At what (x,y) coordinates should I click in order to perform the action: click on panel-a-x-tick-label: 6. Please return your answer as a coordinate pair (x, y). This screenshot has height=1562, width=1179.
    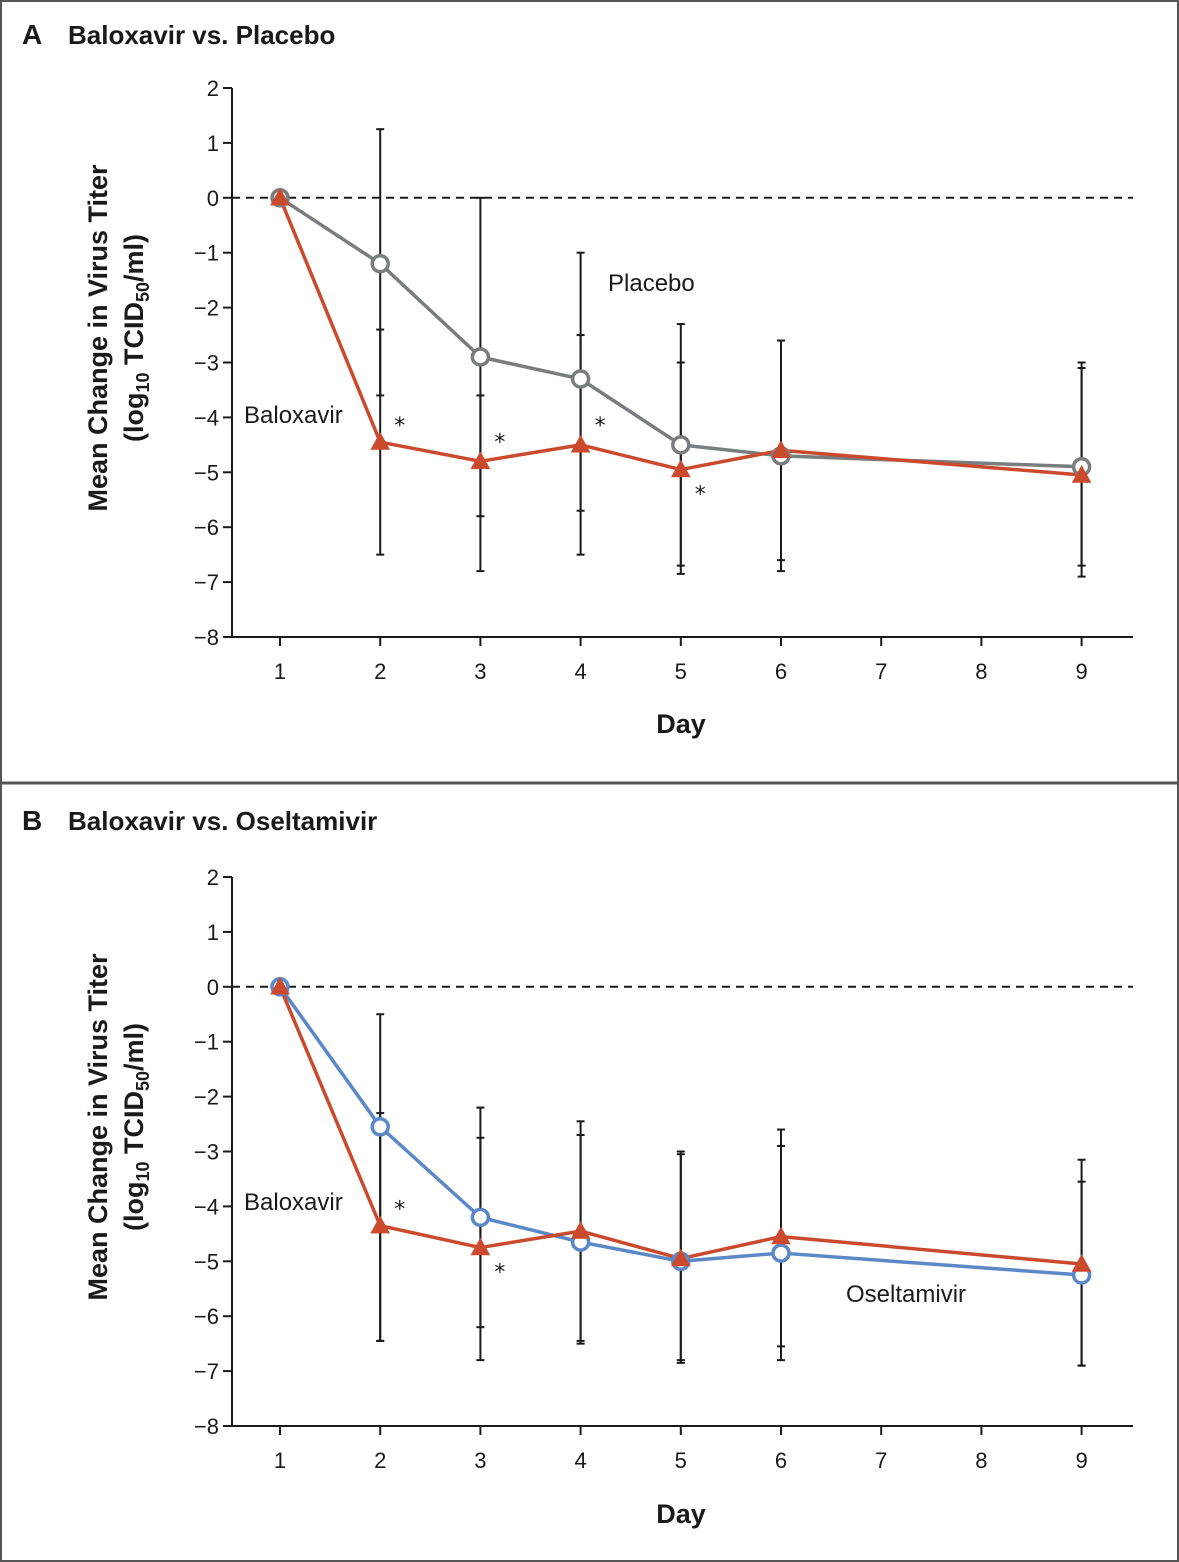
    Looking at the image, I should click on (781, 671).